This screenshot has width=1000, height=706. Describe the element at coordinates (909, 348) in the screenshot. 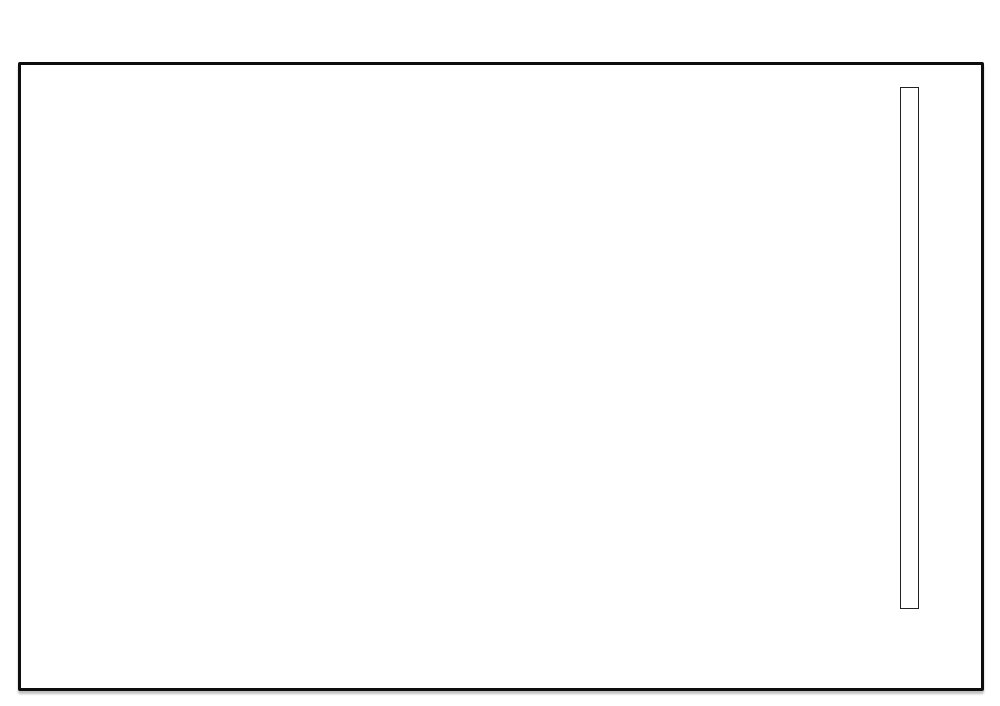

I see `colorbar-gradient` at that location.